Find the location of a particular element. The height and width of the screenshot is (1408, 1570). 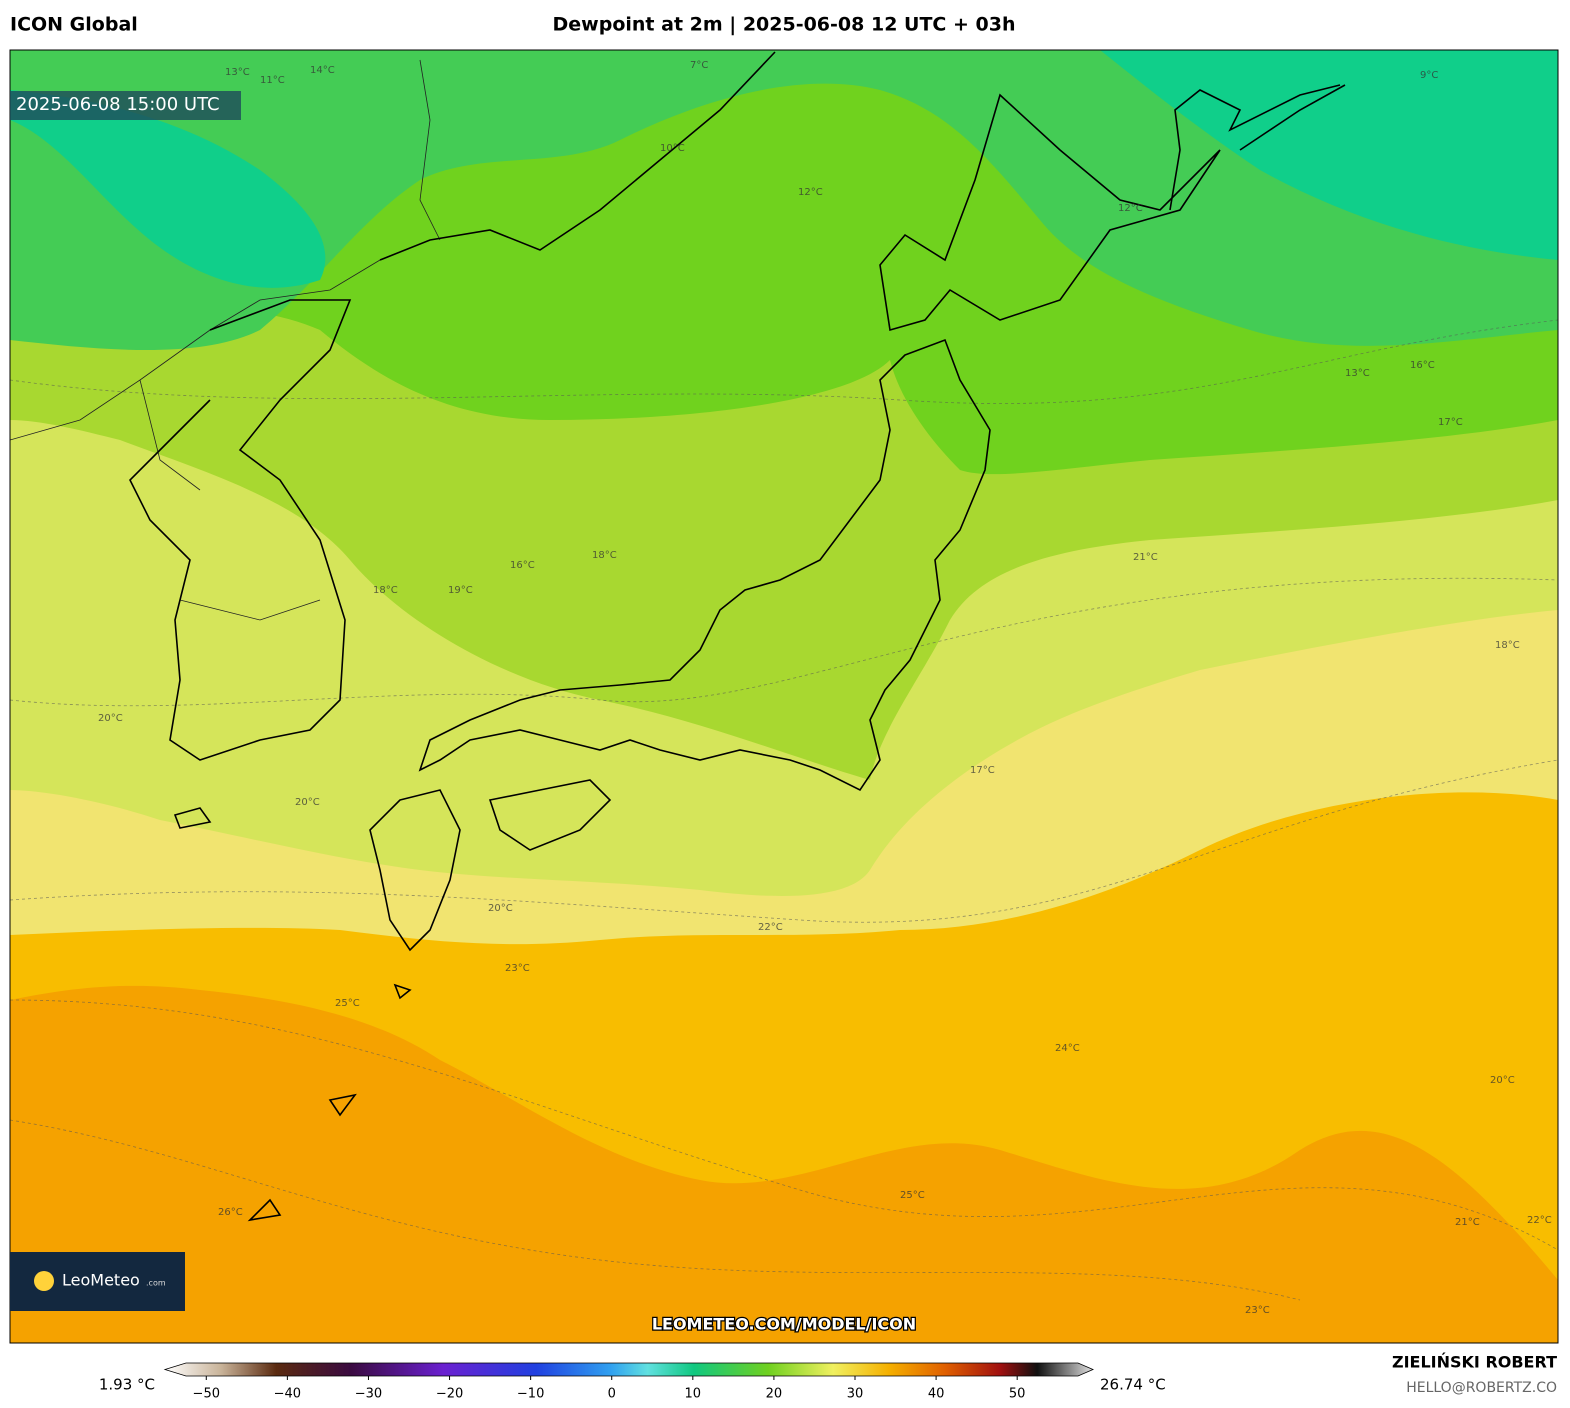

min-value: 1.93 °C is located at coordinates (127, 1385).